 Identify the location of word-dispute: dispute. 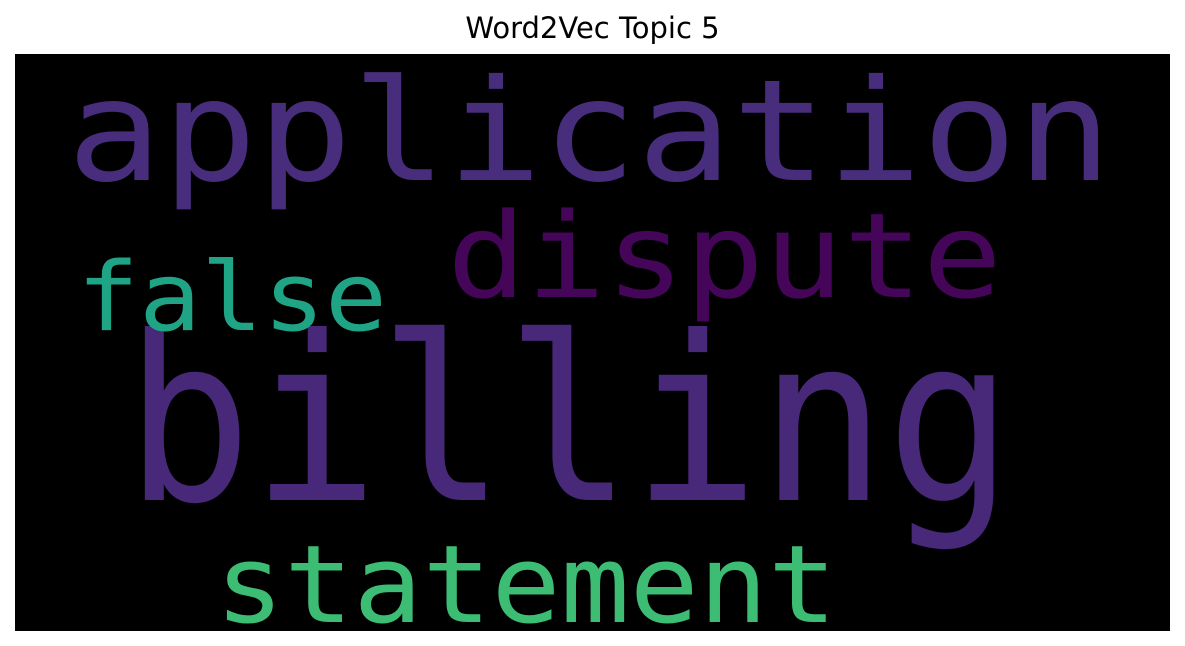
(724, 256).